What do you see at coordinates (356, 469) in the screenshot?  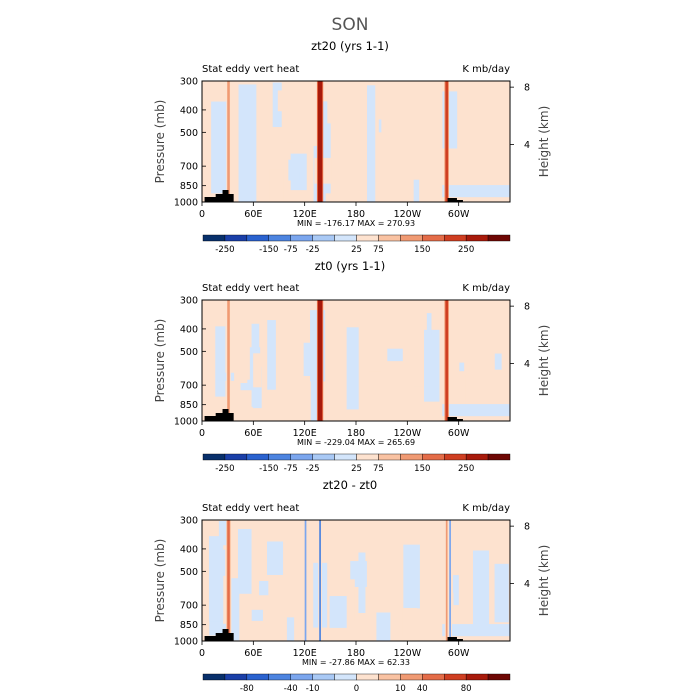 I see `colorbar-label: 25` at bounding box center [356, 469].